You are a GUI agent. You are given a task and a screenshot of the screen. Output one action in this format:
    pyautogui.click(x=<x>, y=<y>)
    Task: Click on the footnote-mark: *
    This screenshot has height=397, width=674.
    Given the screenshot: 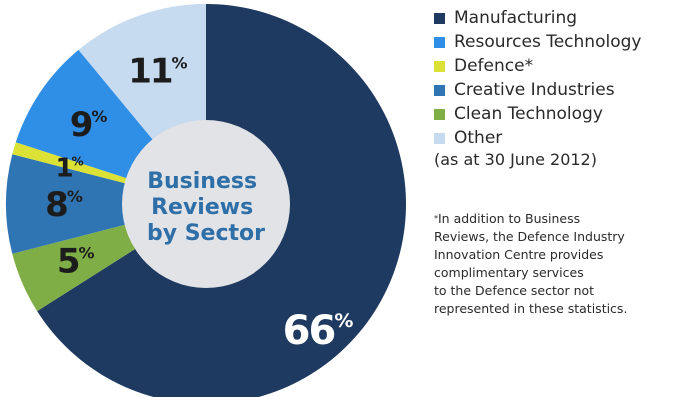 What is the action you would take?
    pyautogui.click(x=436, y=218)
    